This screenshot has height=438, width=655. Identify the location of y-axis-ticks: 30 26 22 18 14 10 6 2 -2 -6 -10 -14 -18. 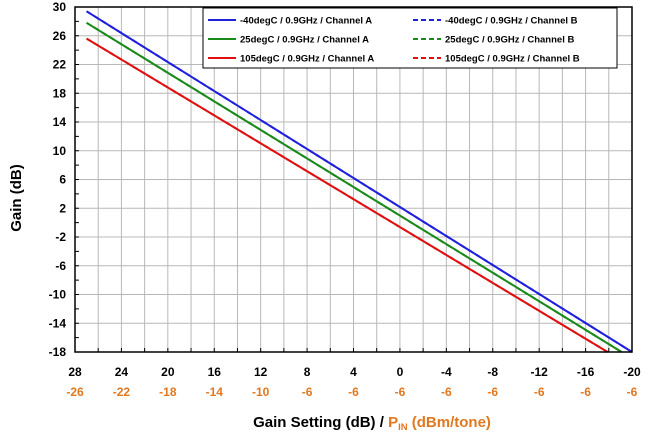
(58, 179).